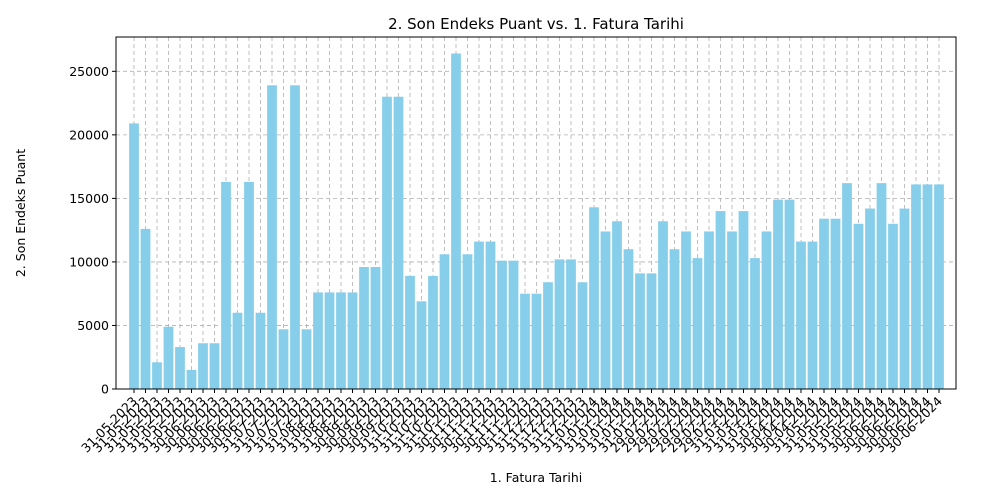 The width and height of the screenshot is (1000, 500). Describe the element at coordinates (105, 389) in the screenshot. I see `y-tick-label: 0` at that location.